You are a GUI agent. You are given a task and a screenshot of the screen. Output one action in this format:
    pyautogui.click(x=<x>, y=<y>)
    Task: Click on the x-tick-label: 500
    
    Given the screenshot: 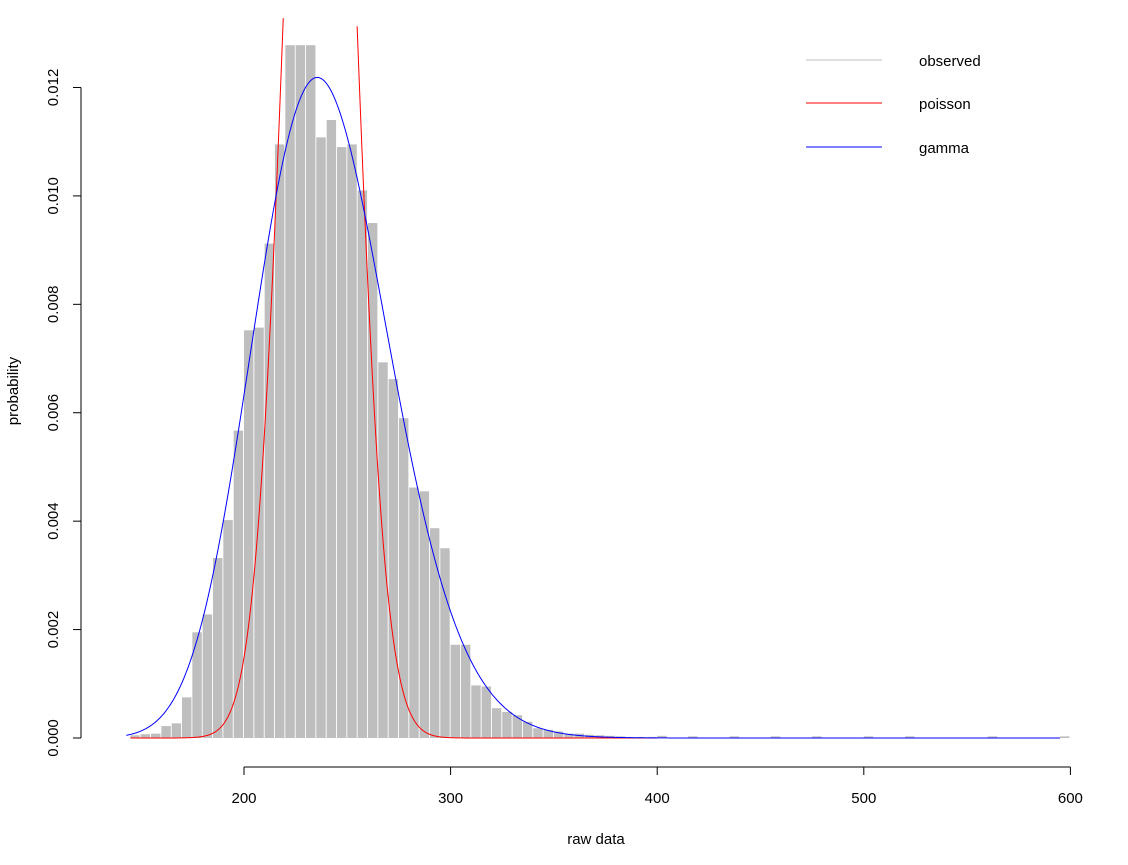 What is the action you would take?
    pyautogui.click(x=863, y=798)
    